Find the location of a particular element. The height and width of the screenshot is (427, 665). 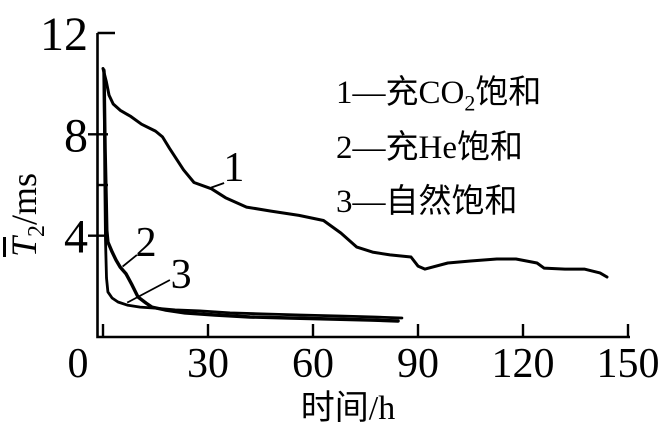

x-axis-title: 时间/h is located at coordinates (348, 408).